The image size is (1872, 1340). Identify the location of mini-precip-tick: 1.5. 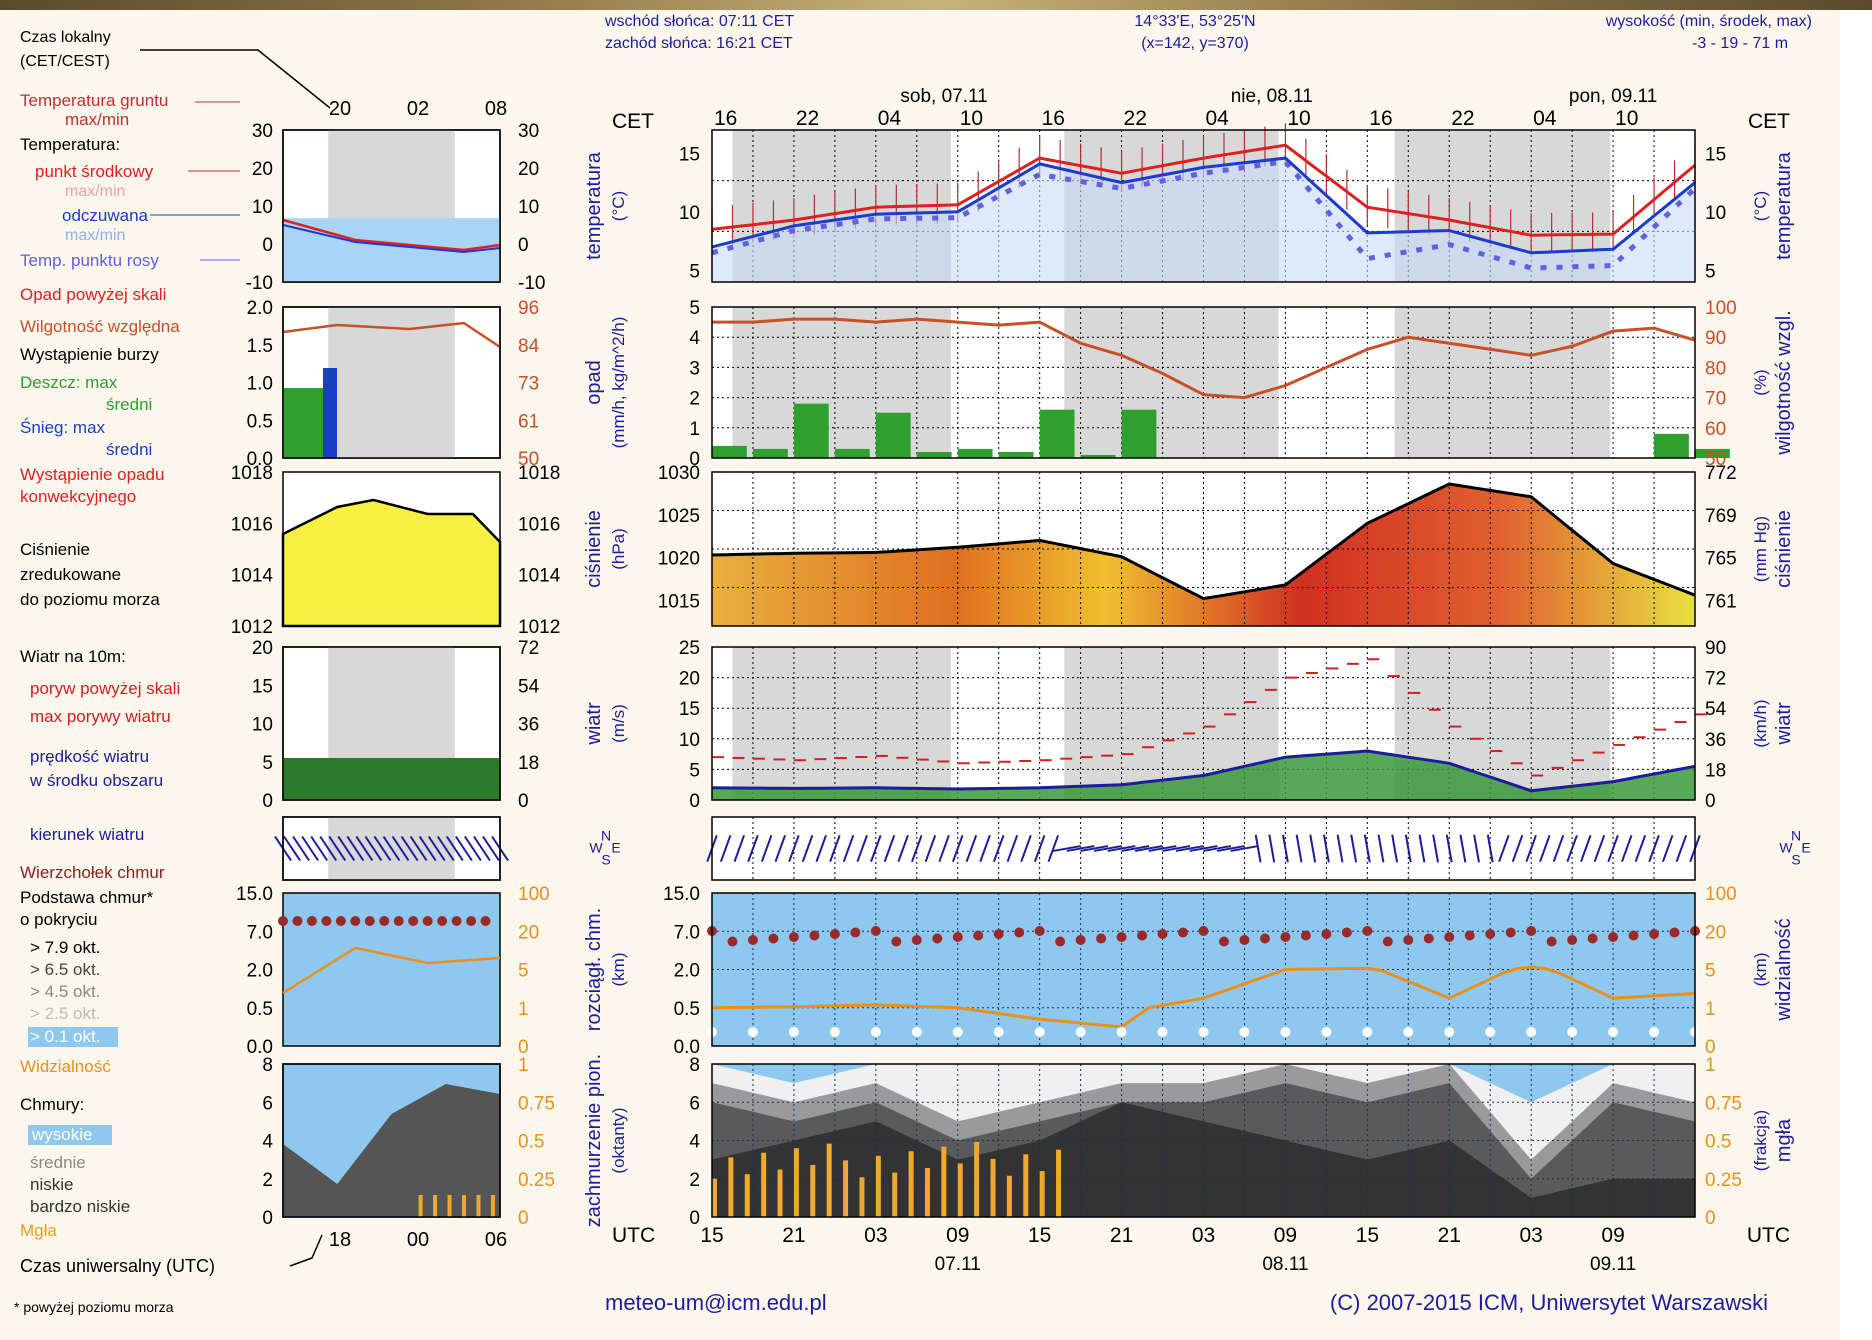
(260, 346).